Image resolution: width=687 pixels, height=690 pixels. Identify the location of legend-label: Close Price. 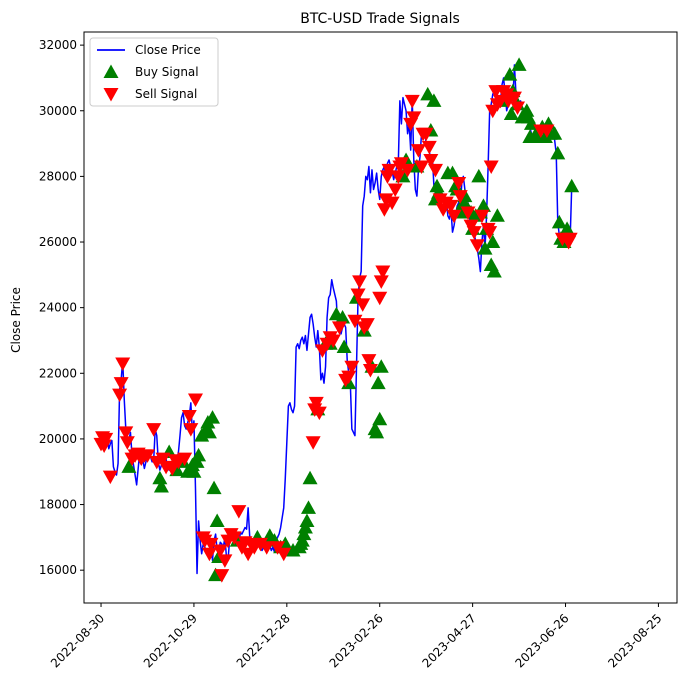
(168, 50).